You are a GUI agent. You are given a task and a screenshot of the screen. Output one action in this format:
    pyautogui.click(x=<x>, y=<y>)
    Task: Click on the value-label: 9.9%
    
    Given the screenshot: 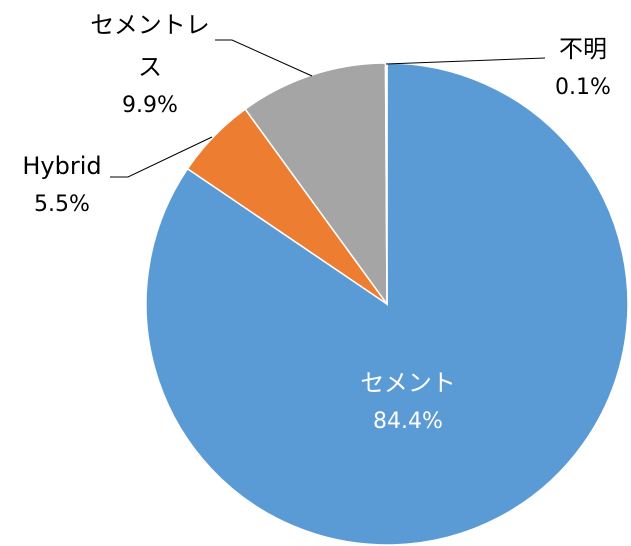 What is the action you would take?
    pyautogui.click(x=150, y=105)
    